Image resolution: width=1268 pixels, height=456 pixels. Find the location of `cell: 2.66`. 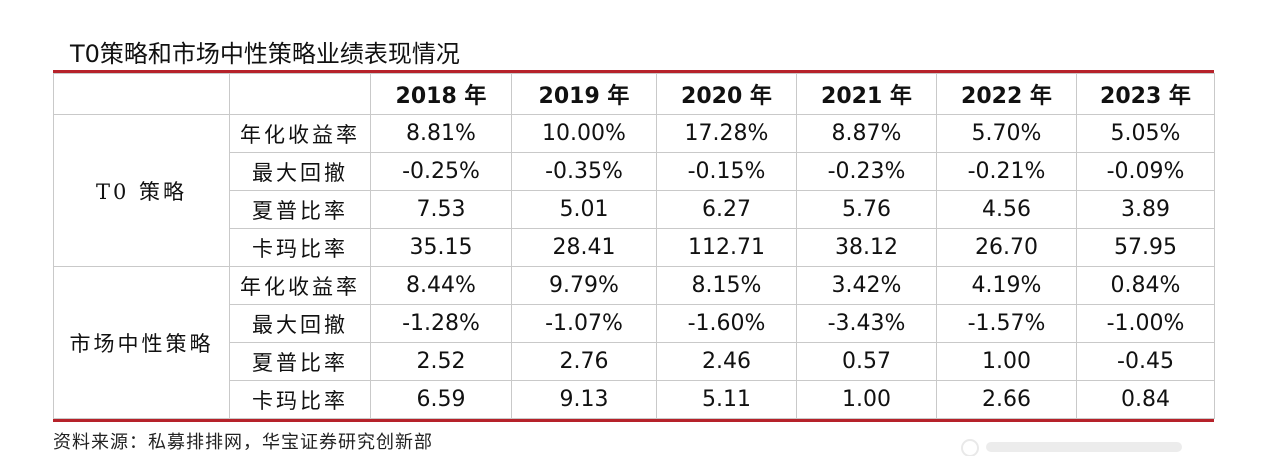

cell: 2.66 is located at coordinates (1006, 399).